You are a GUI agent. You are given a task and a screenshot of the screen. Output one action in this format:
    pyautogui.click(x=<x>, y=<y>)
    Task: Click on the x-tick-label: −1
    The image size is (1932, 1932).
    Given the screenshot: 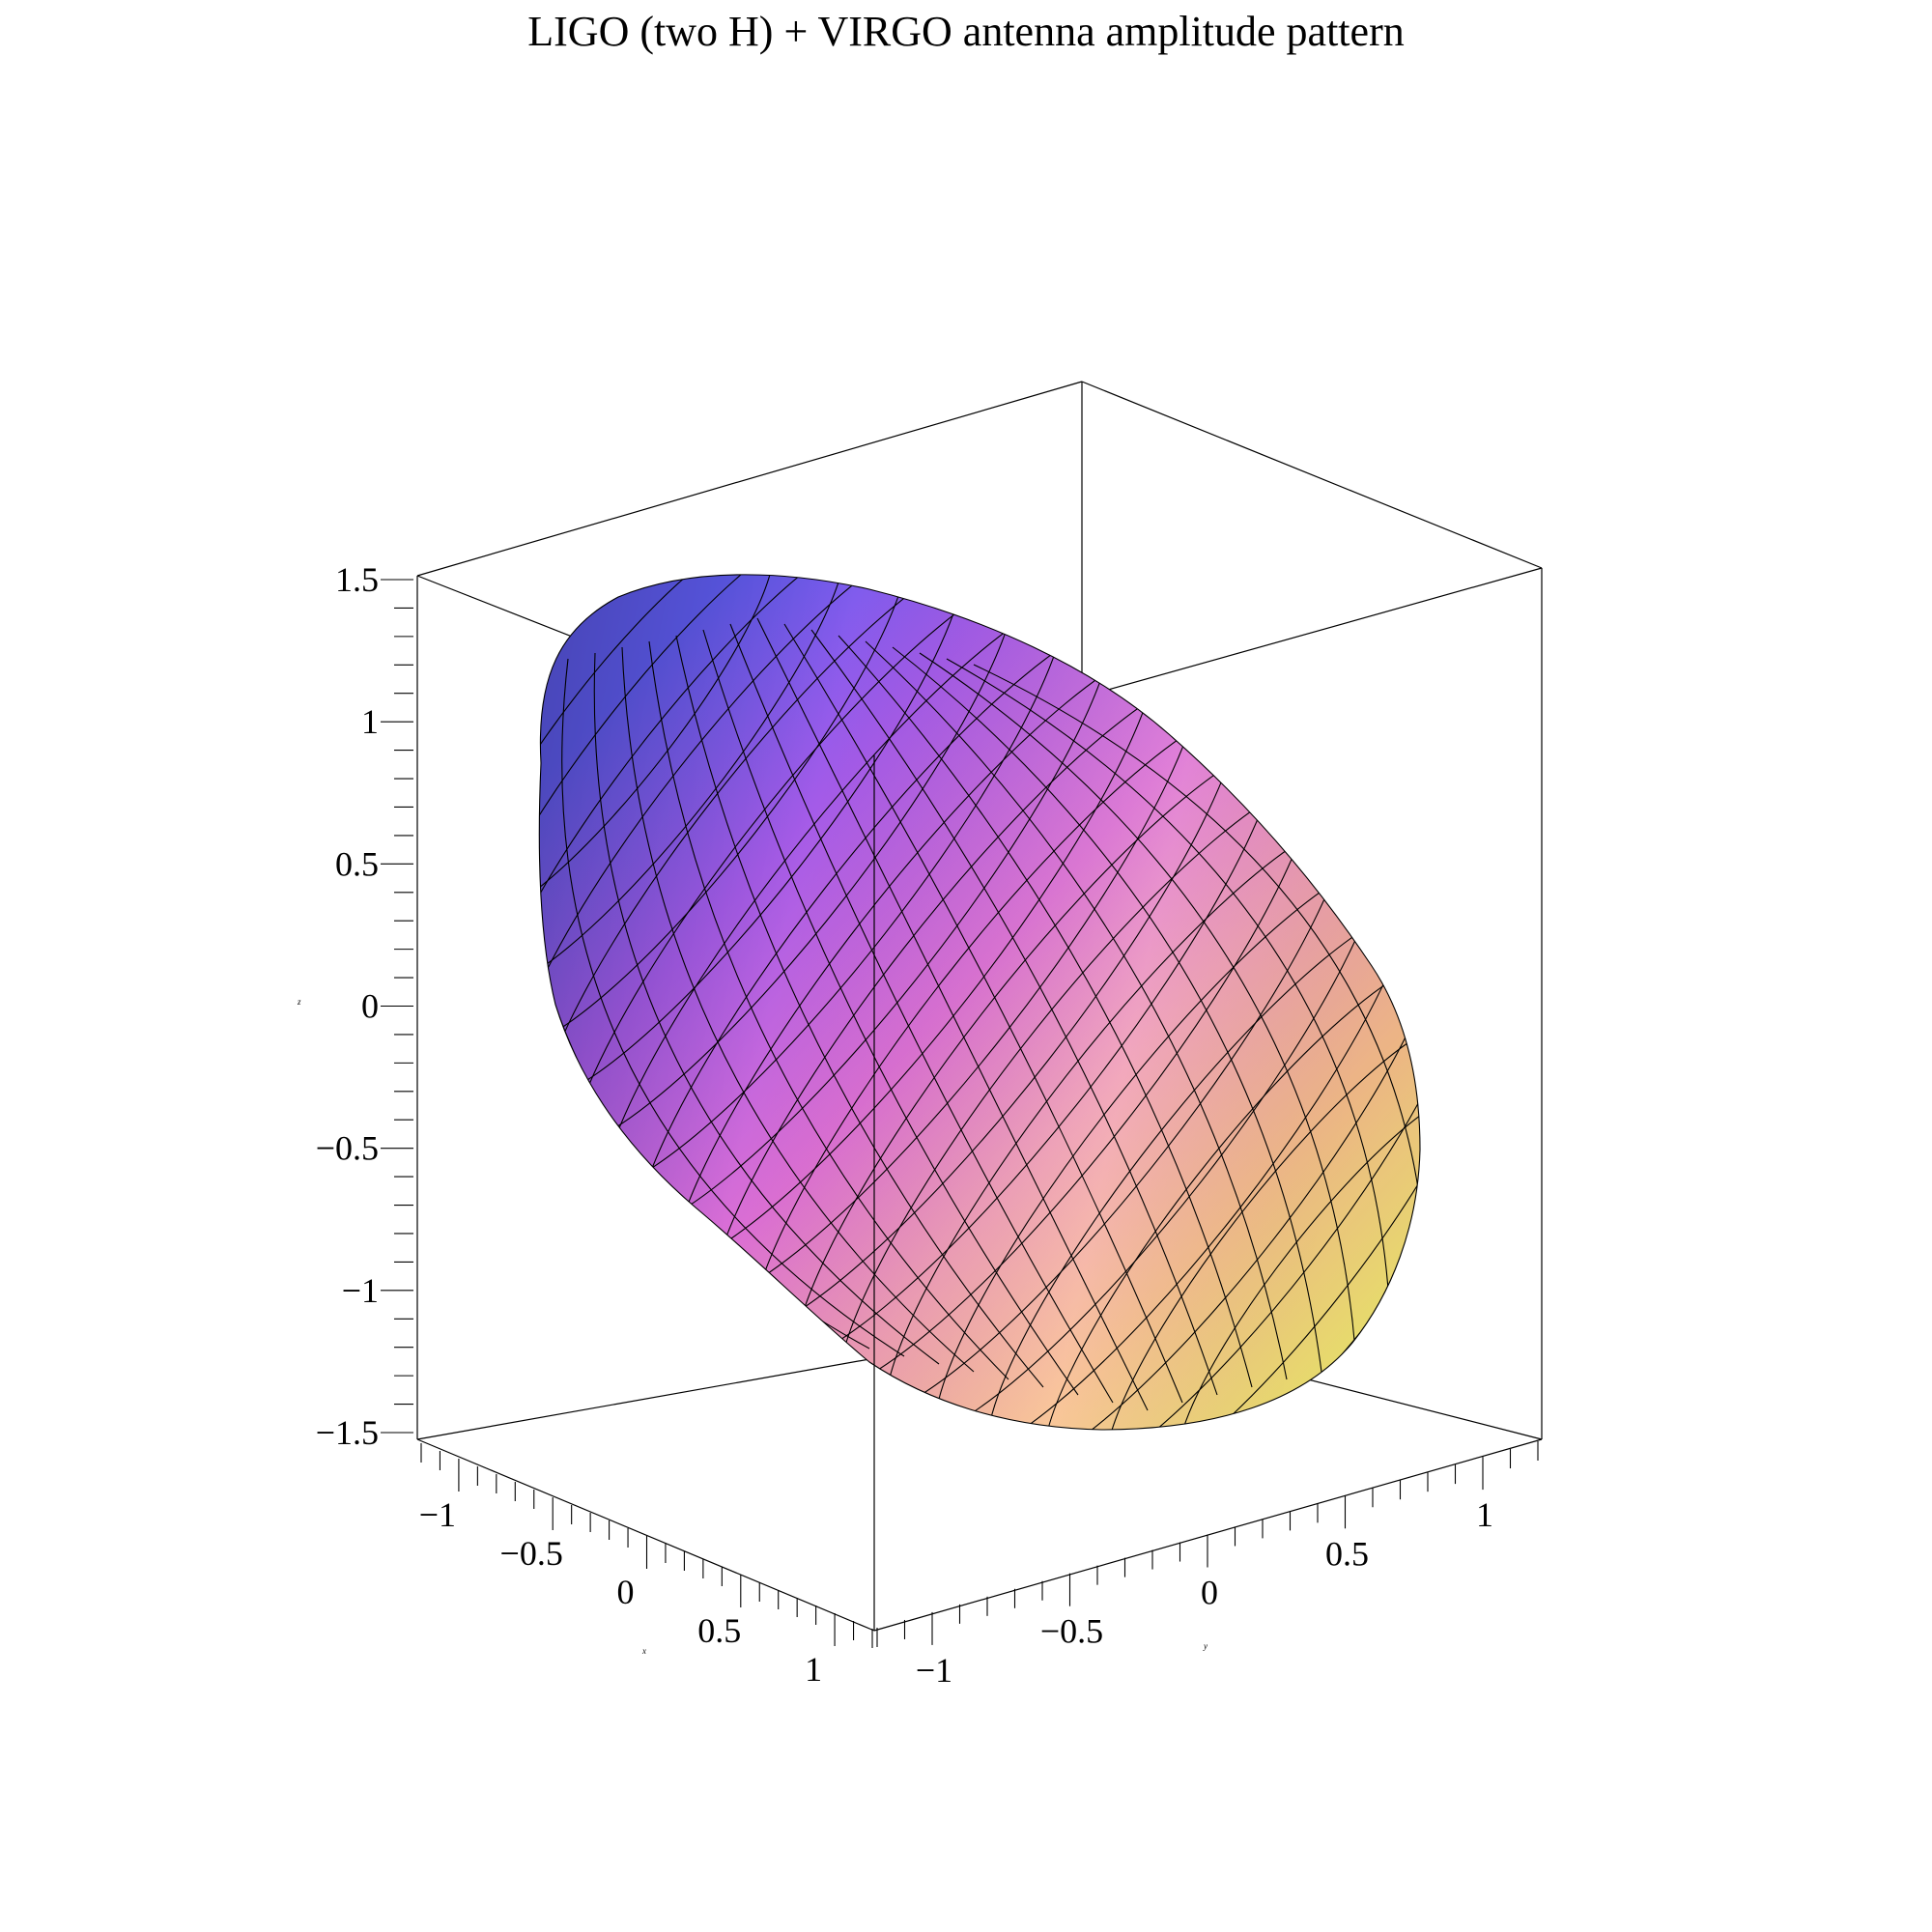 What is the action you would take?
    pyautogui.click(x=437, y=1514)
    